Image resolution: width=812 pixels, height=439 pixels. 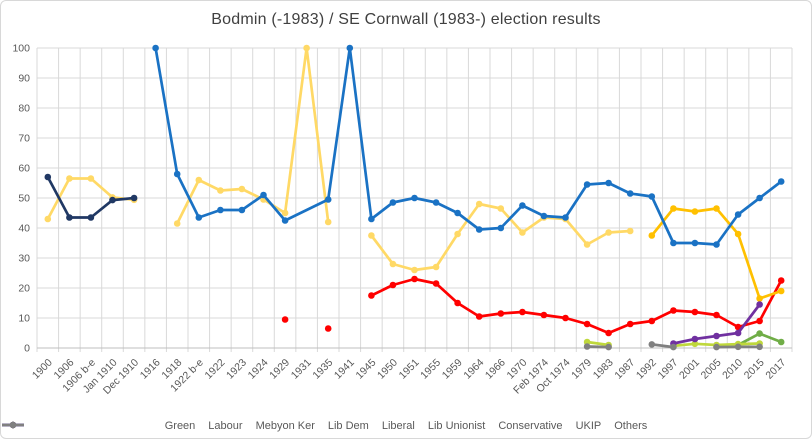 I want to click on svg-text: 10, so click(x=24, y=319).